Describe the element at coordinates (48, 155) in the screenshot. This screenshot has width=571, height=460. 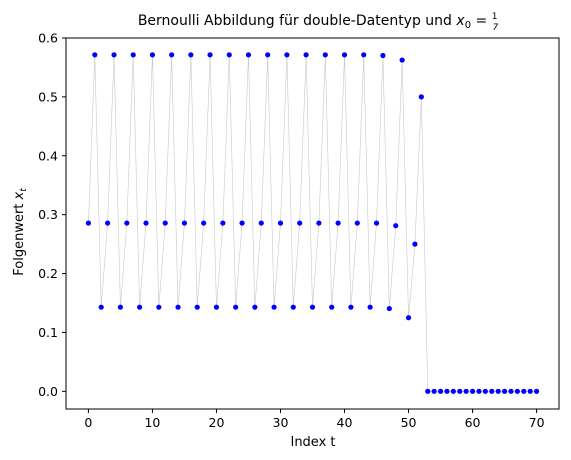
I see `y-tick-label: 0.4` at that location.